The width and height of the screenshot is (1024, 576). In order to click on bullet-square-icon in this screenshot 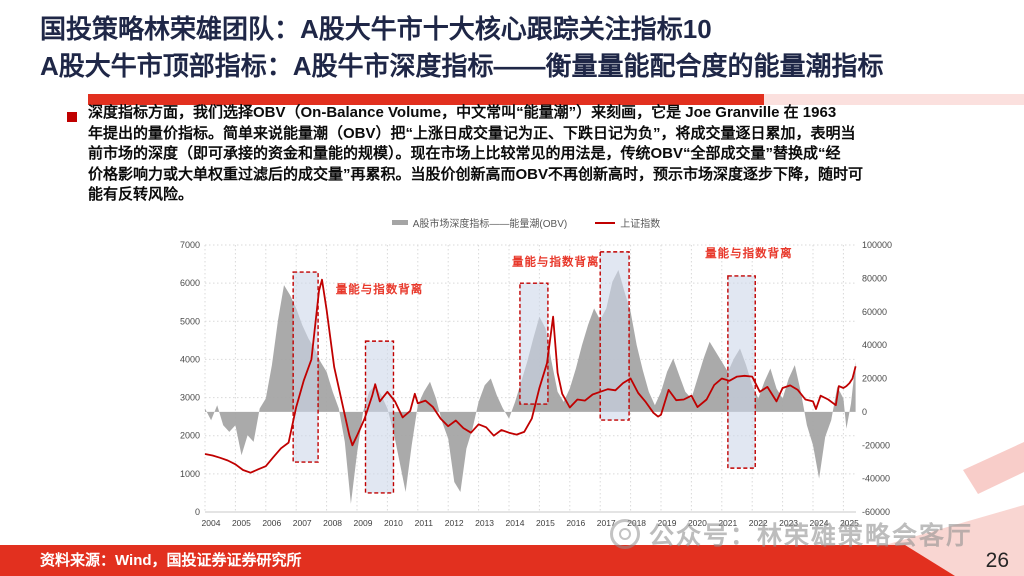, I will do `click(72, 117)`.